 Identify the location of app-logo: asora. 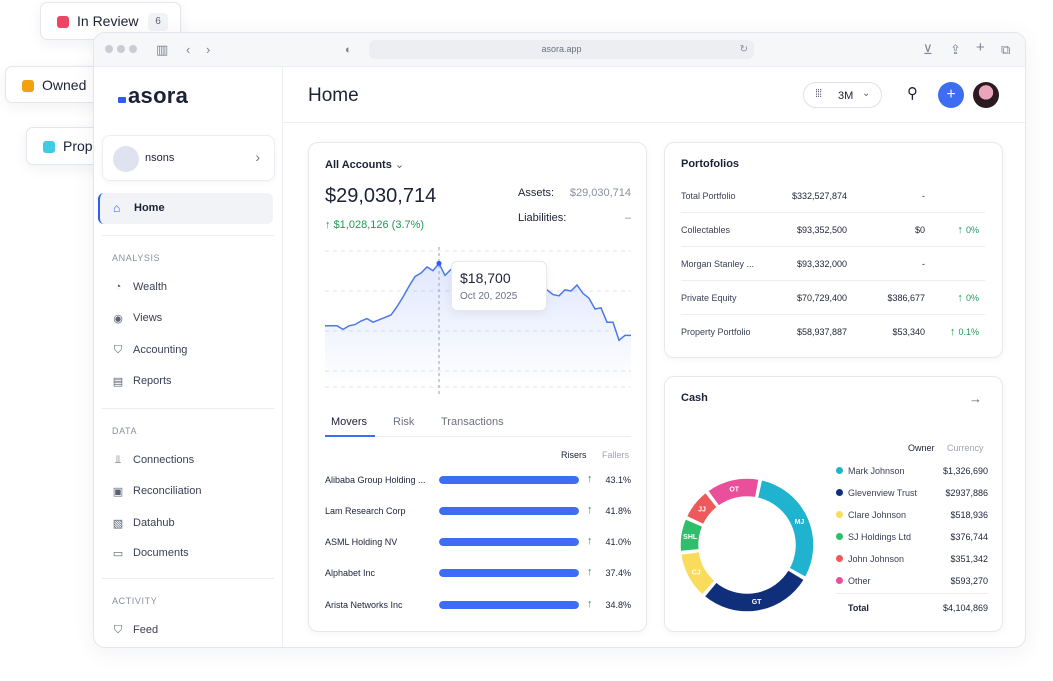
(158, 95).